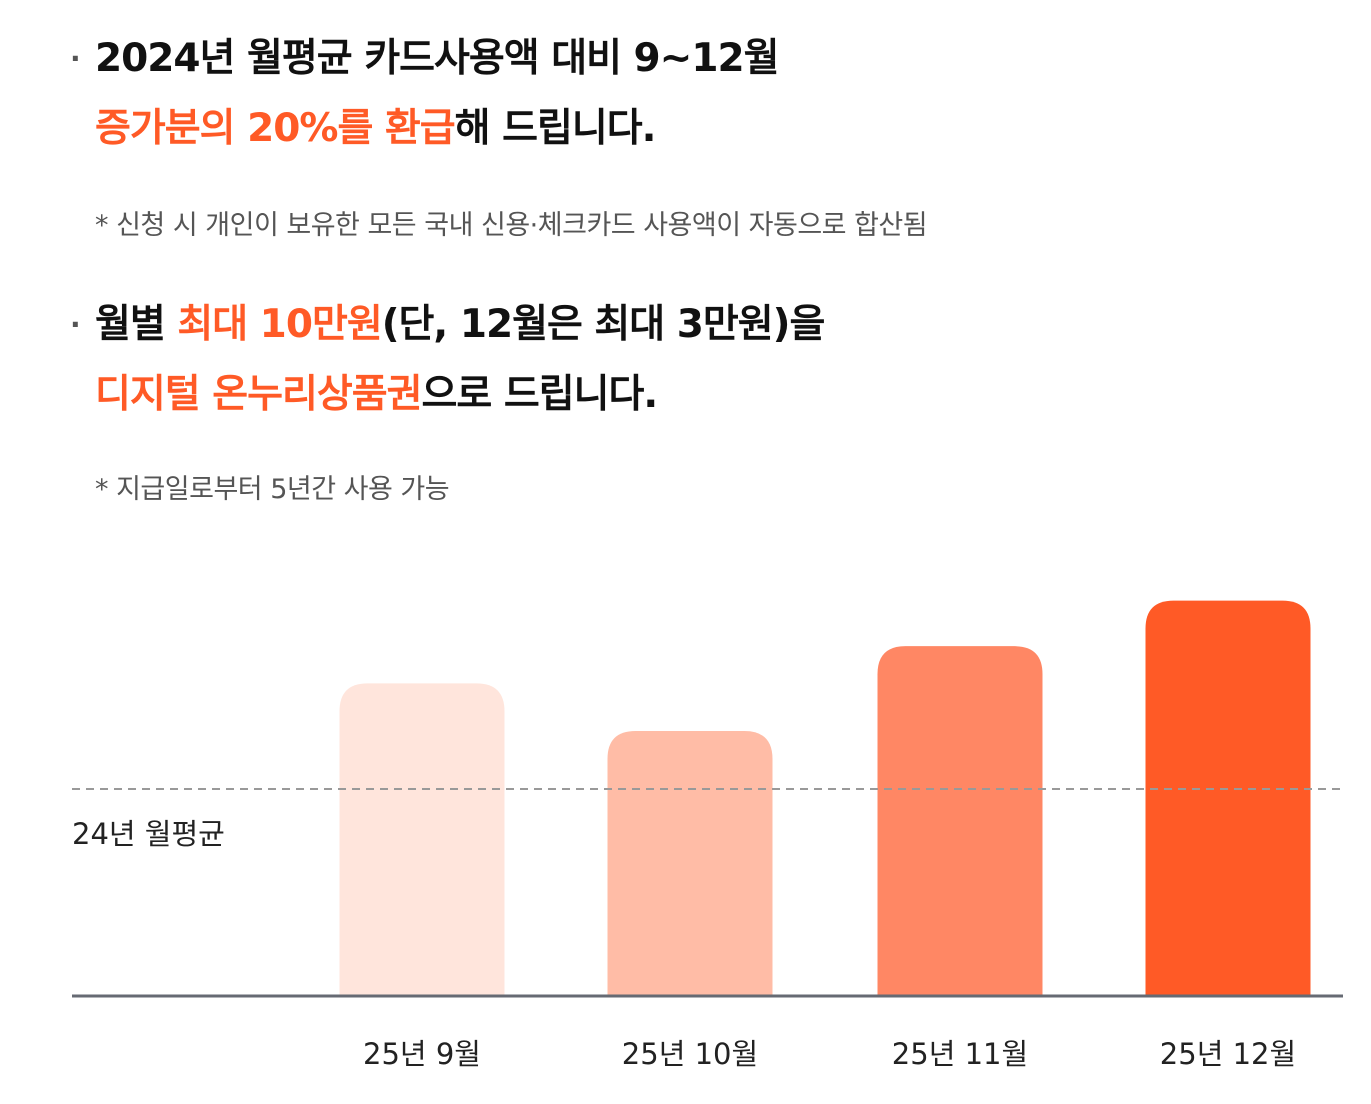 The image size is (1371, 1104). I want to click on section1-line2: 증가분의 20%를 환급해 드립니다., so click(376, 129).